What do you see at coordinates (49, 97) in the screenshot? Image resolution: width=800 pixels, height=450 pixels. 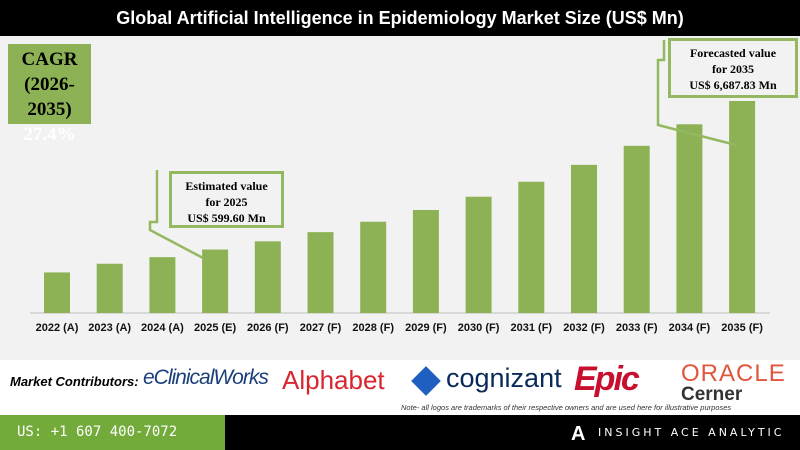 I see `cagr-period: (2026-2035)` at bounding box center [49, 97].